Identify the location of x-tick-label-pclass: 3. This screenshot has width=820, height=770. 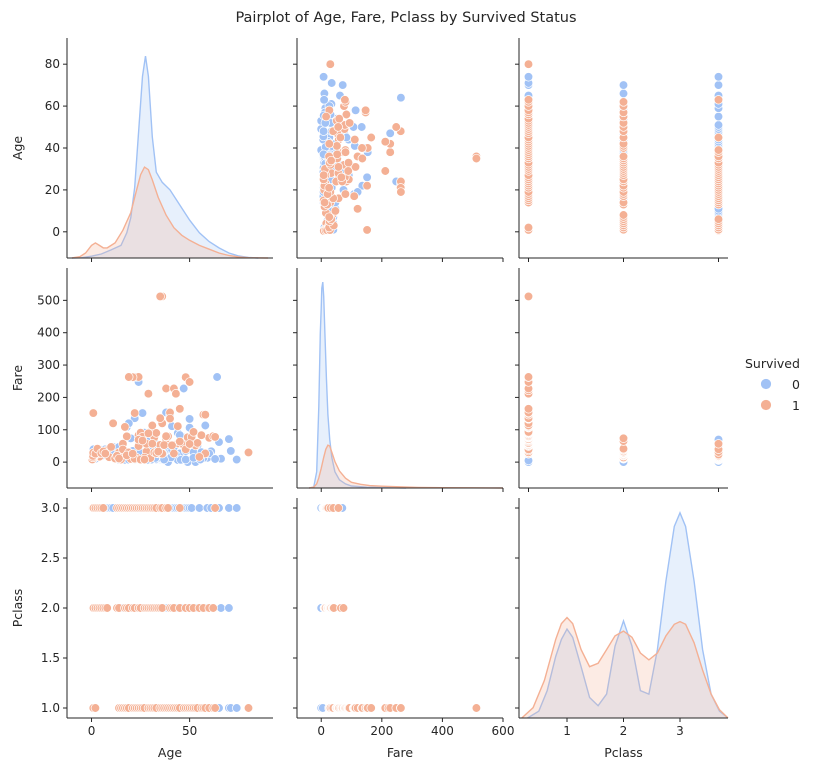
(680, 731).